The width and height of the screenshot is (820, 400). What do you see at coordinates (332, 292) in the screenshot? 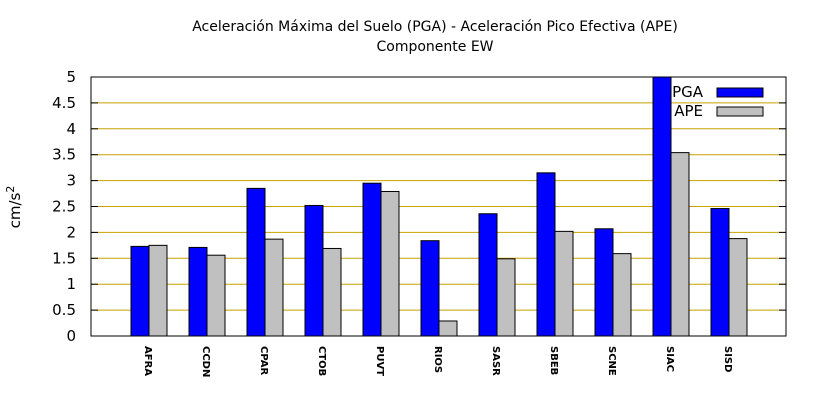
I see `bar-ape-ctob` at bounding box center [332, 292].